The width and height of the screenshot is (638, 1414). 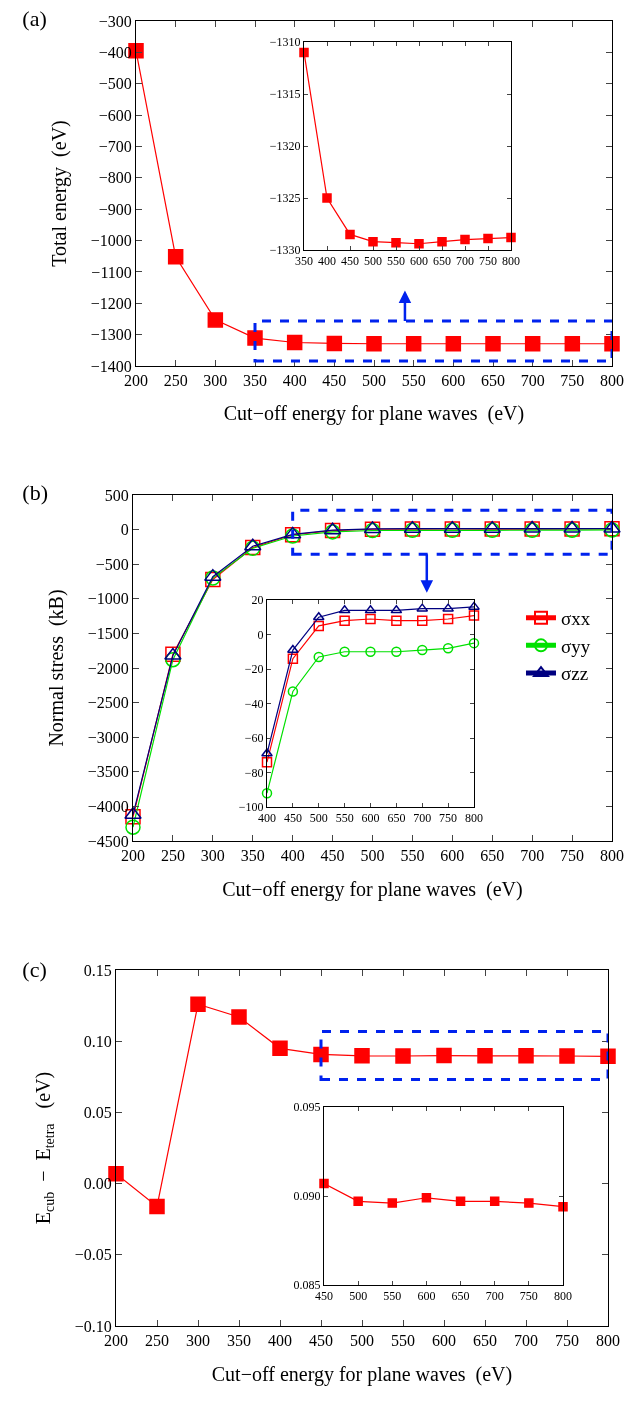 I want to click on x-tick-label: 550, so click(x=413, y=381).